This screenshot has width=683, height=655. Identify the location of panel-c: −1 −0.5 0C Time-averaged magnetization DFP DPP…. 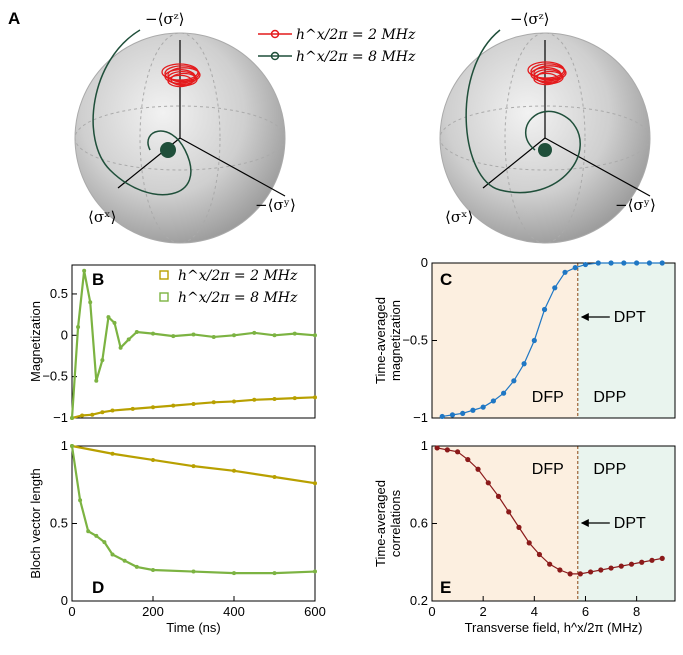
(524, 340).